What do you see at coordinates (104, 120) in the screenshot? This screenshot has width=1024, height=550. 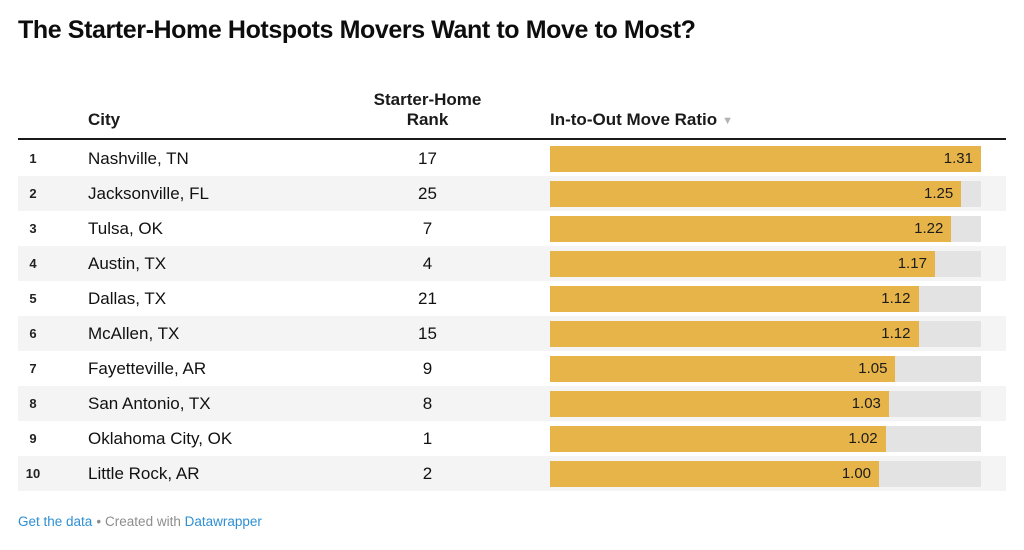 I see `header-city: City` at bounding box center [104, 120].